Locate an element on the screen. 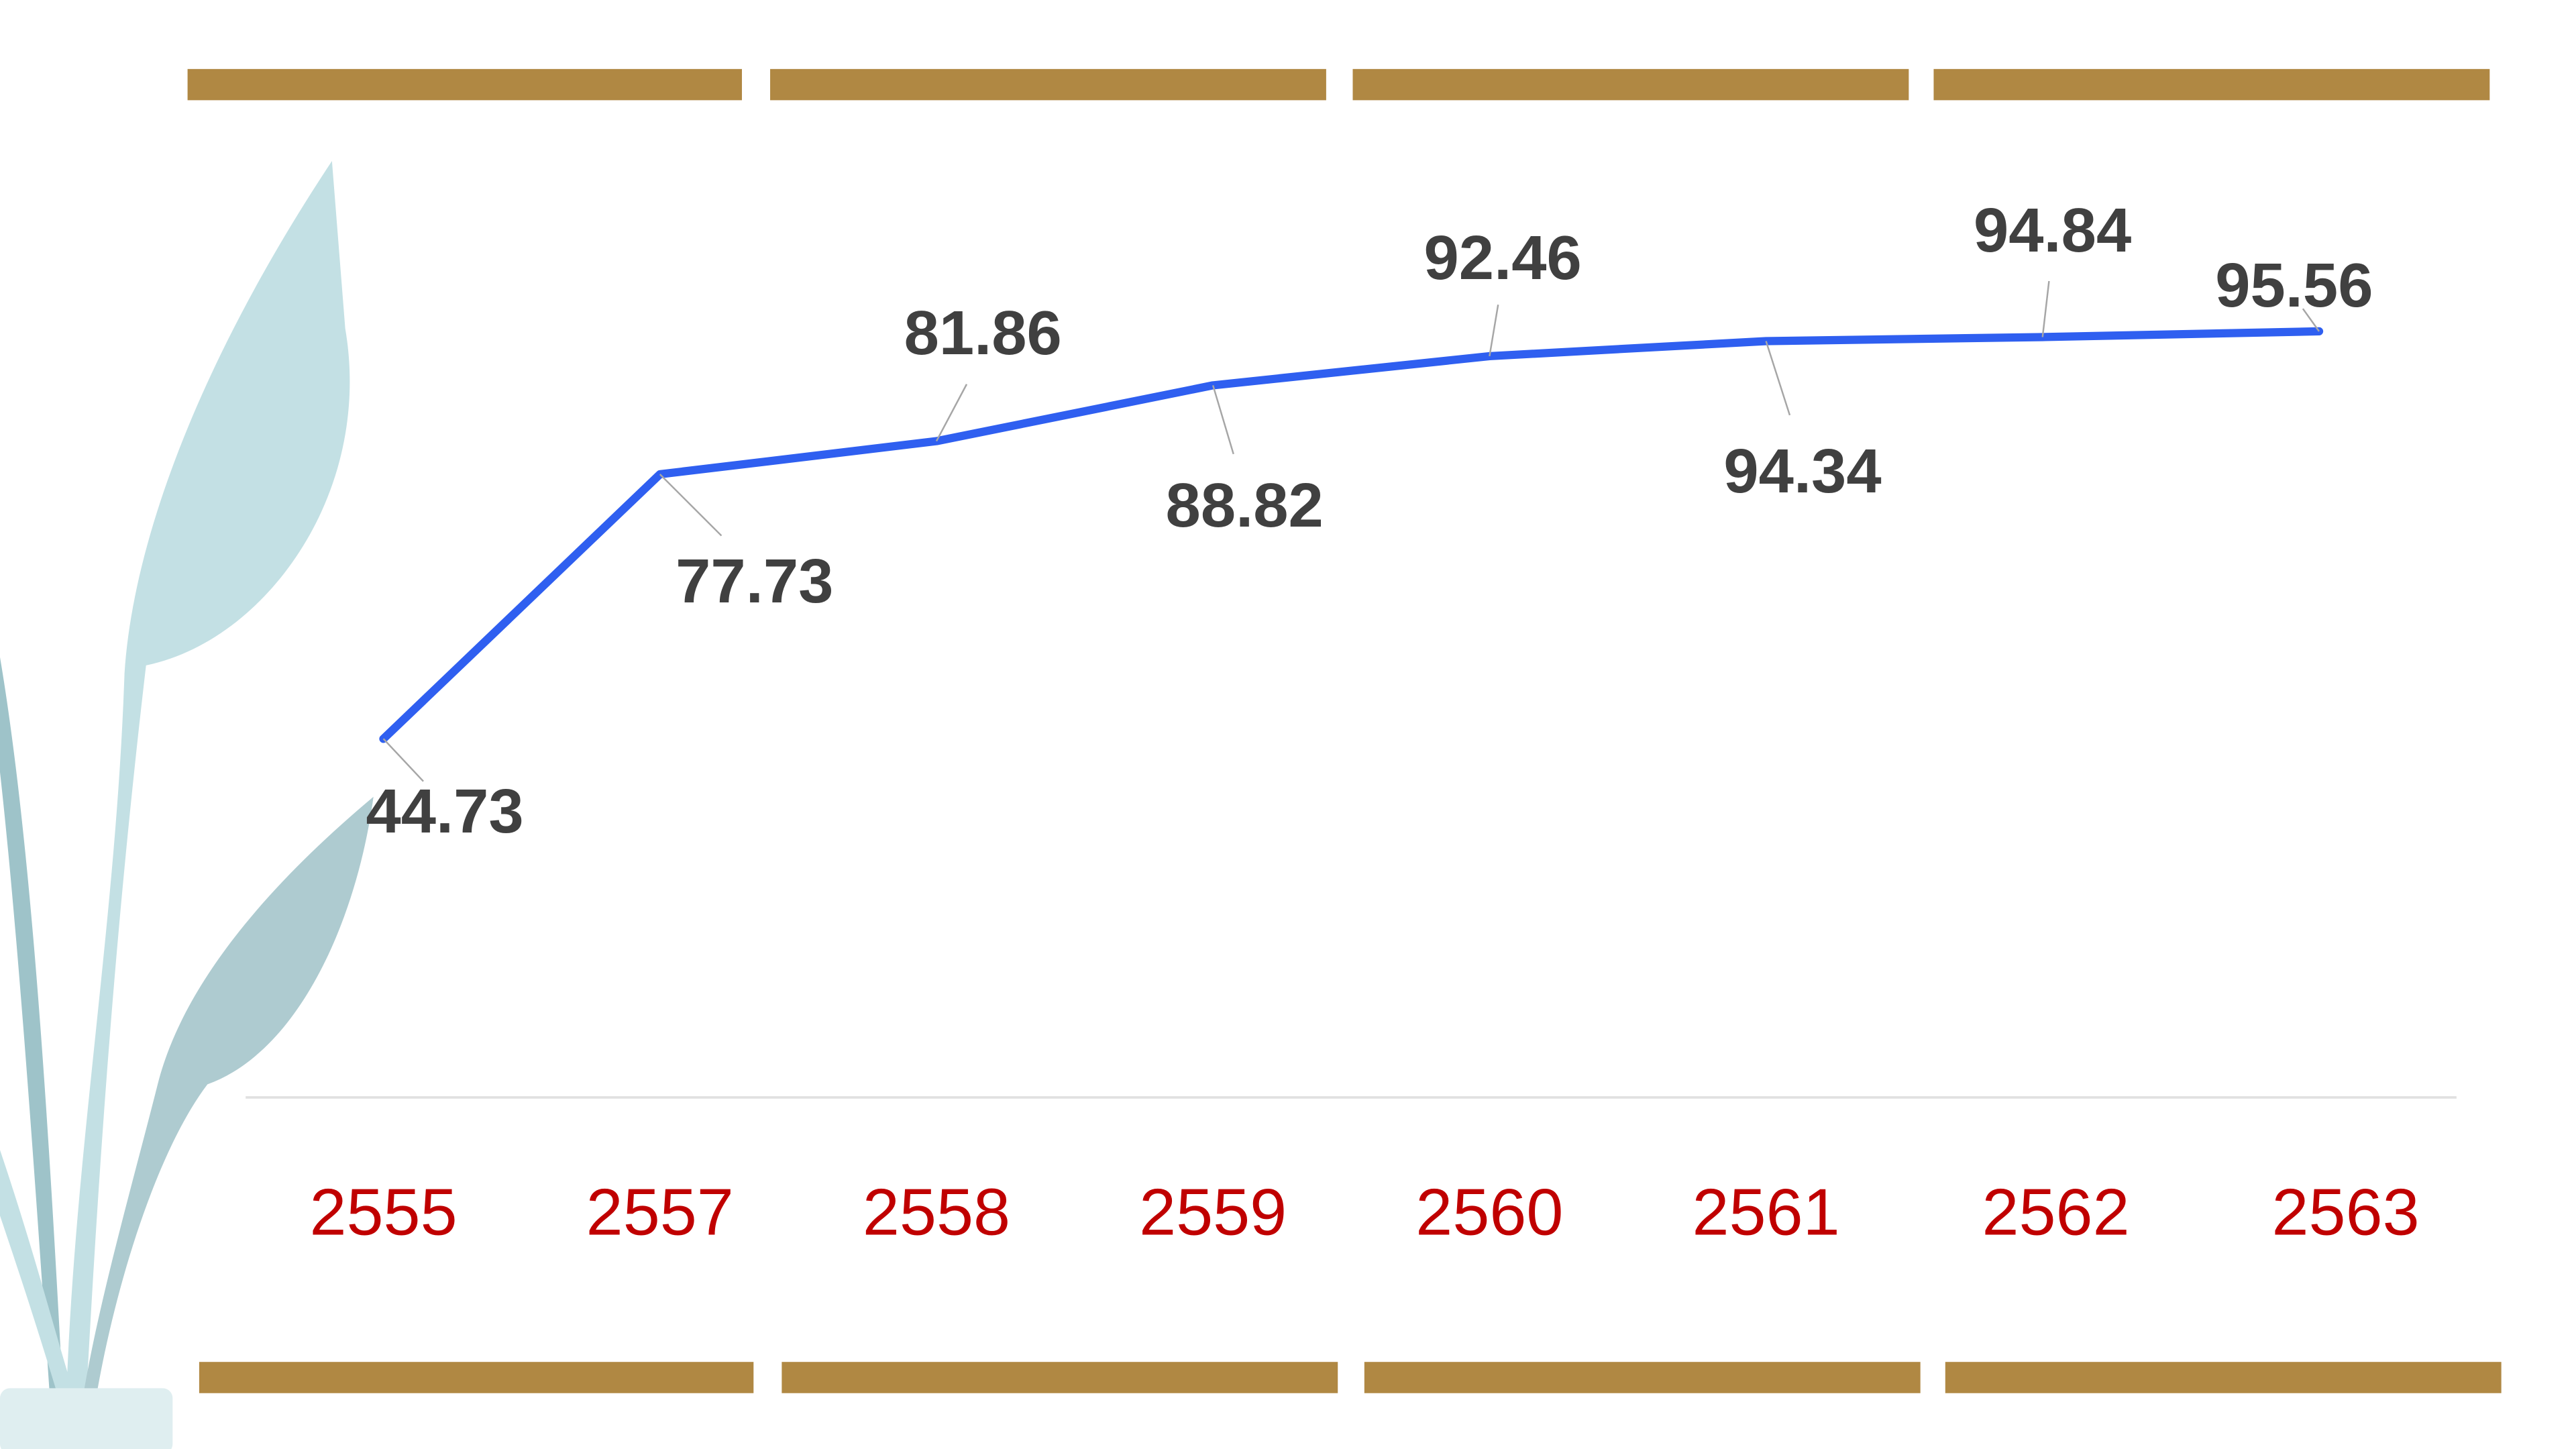 The width and height of the screenshot is (2576, 1449). x-tick-label: 2562 is located at coordinates (2056, 1211).